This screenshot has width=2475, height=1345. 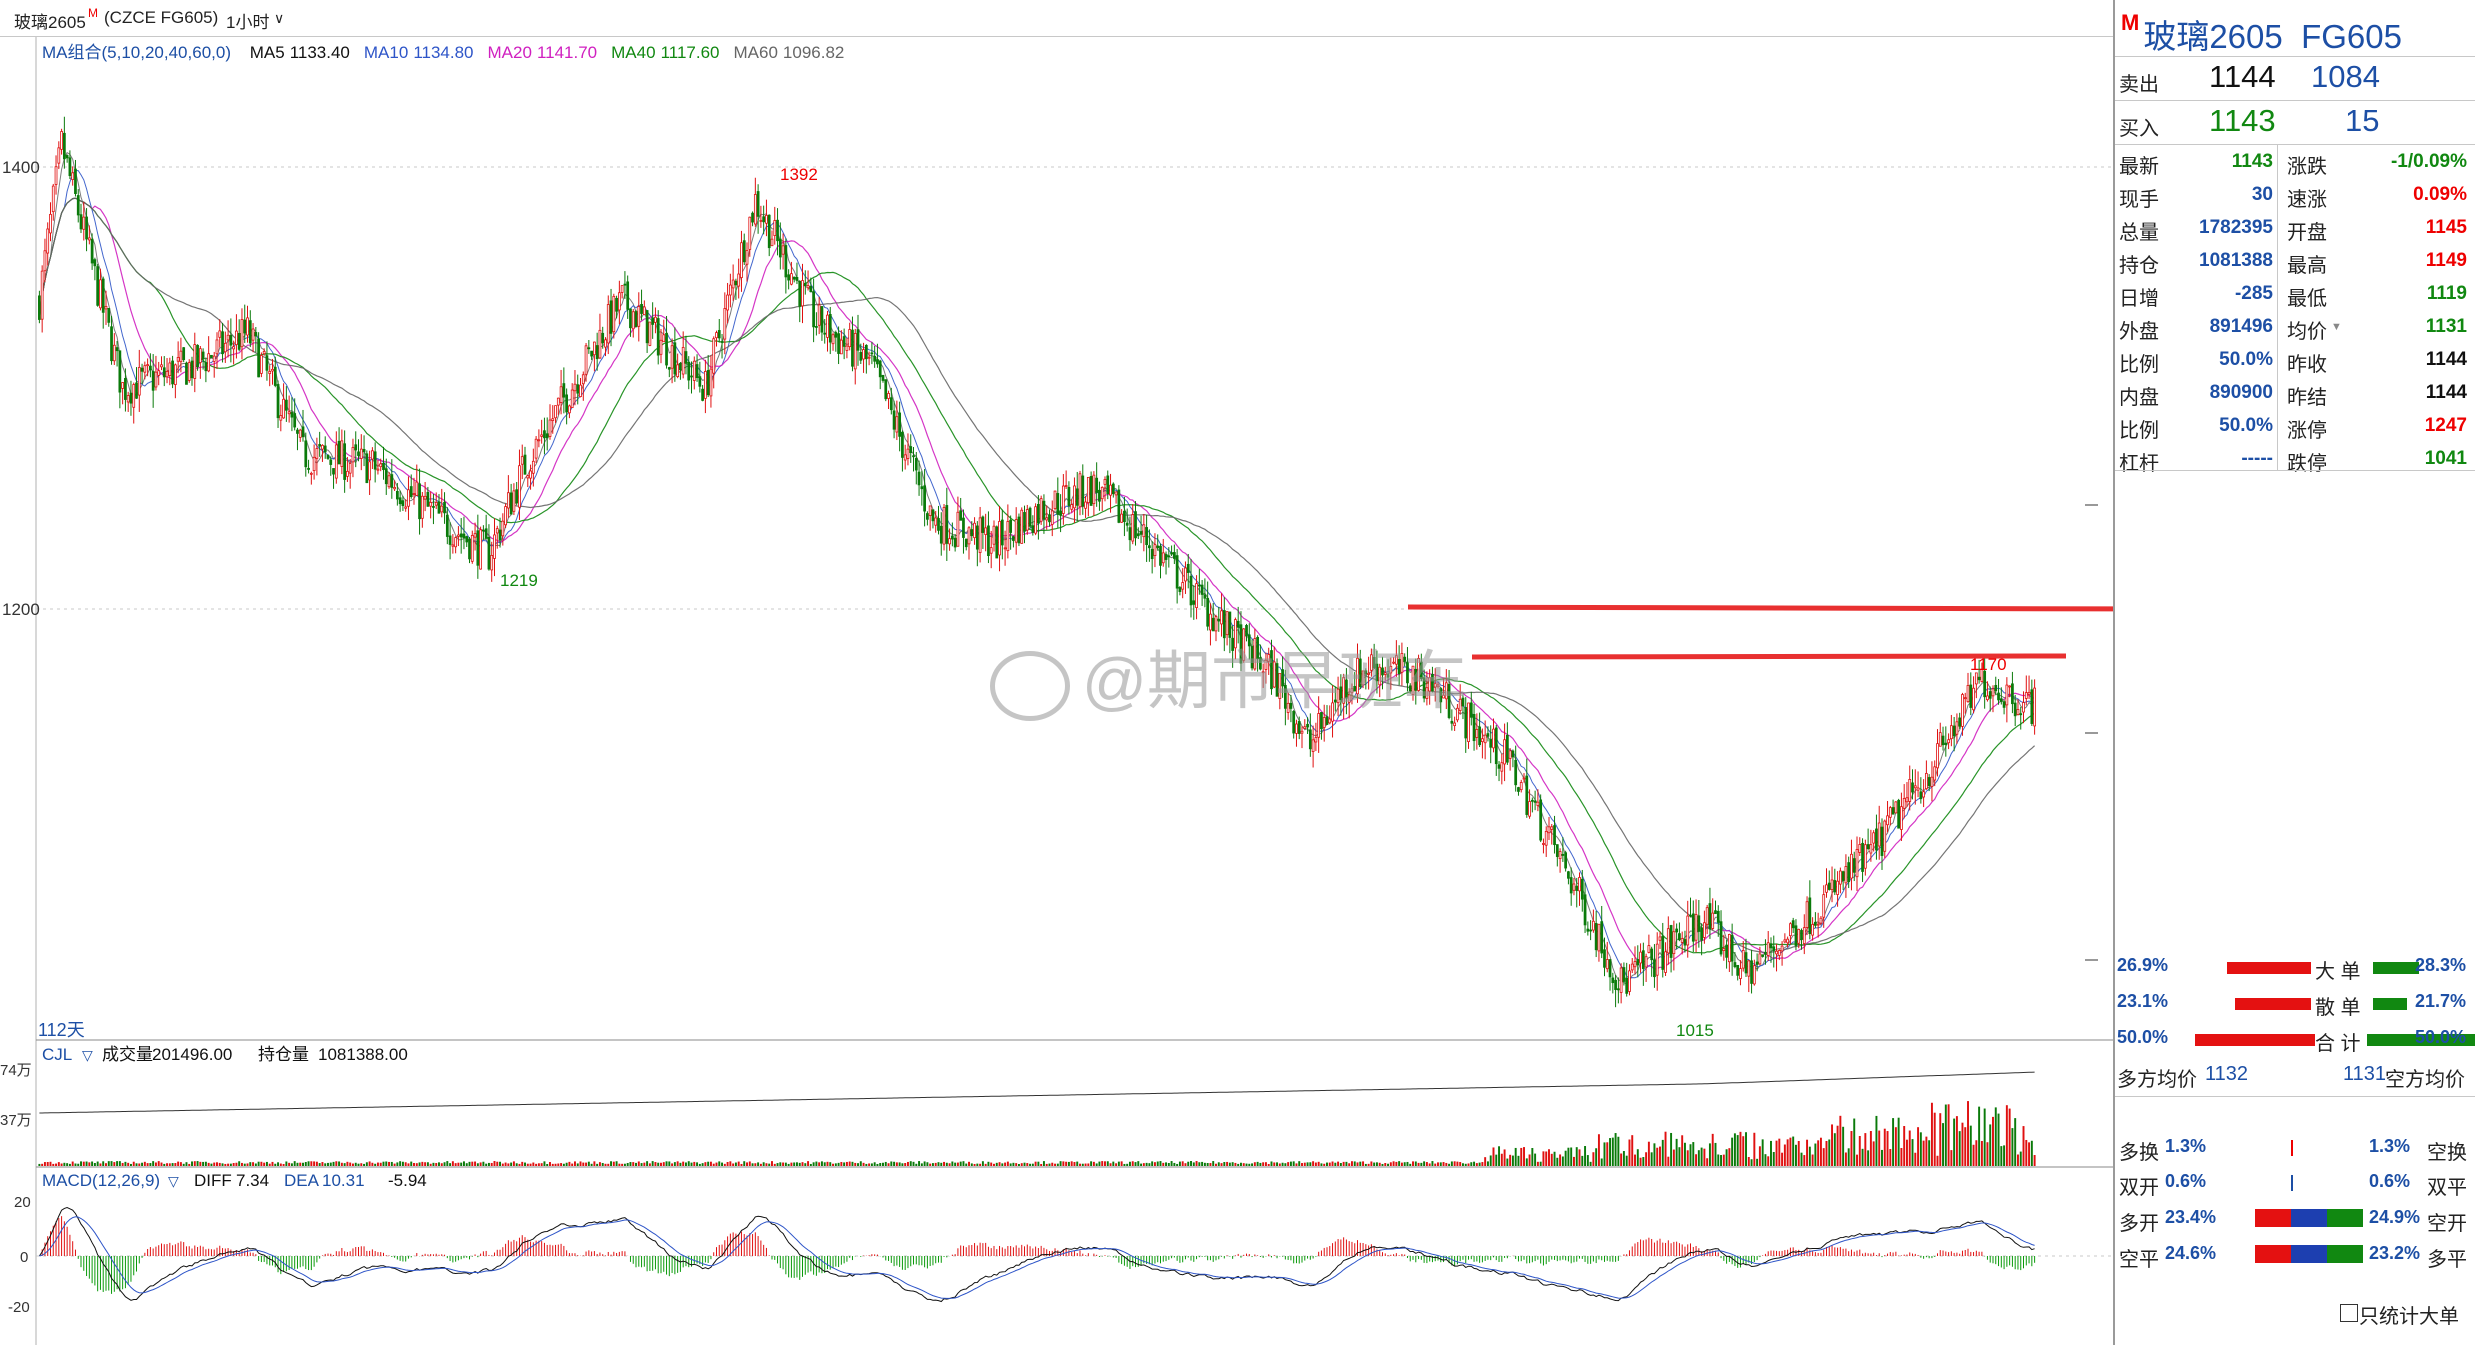 What do you see at coordinates (248, 22) in the screenshot?
I see `period-selector: 1小时` at bounding box center [248, 22].